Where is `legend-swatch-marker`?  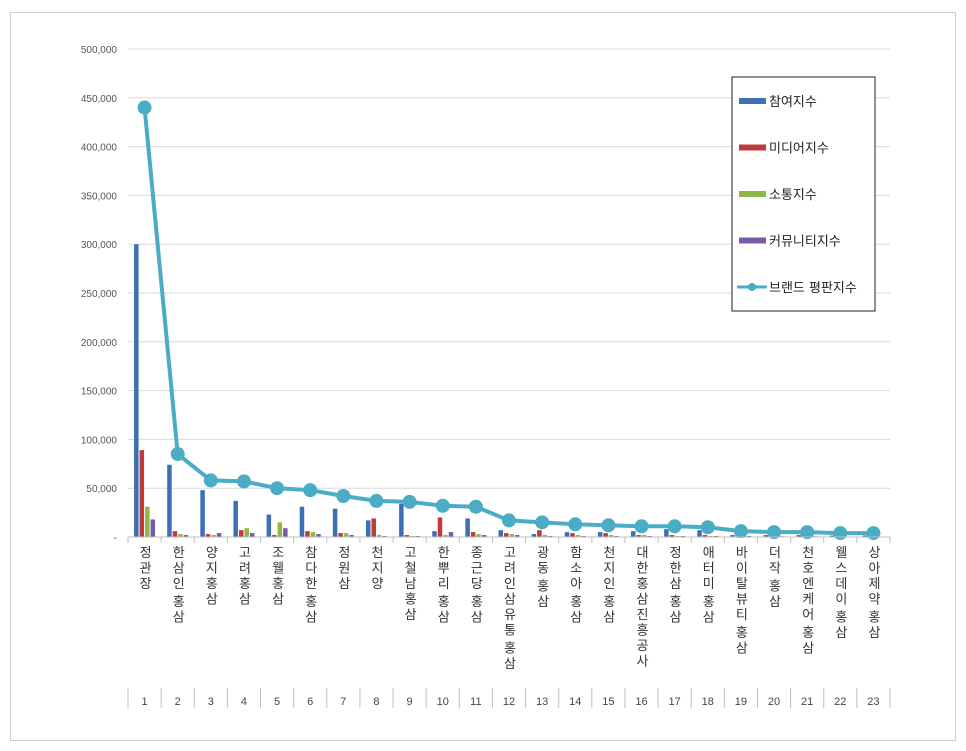
legend-swatch-marker is located at coordinates (752, 287).